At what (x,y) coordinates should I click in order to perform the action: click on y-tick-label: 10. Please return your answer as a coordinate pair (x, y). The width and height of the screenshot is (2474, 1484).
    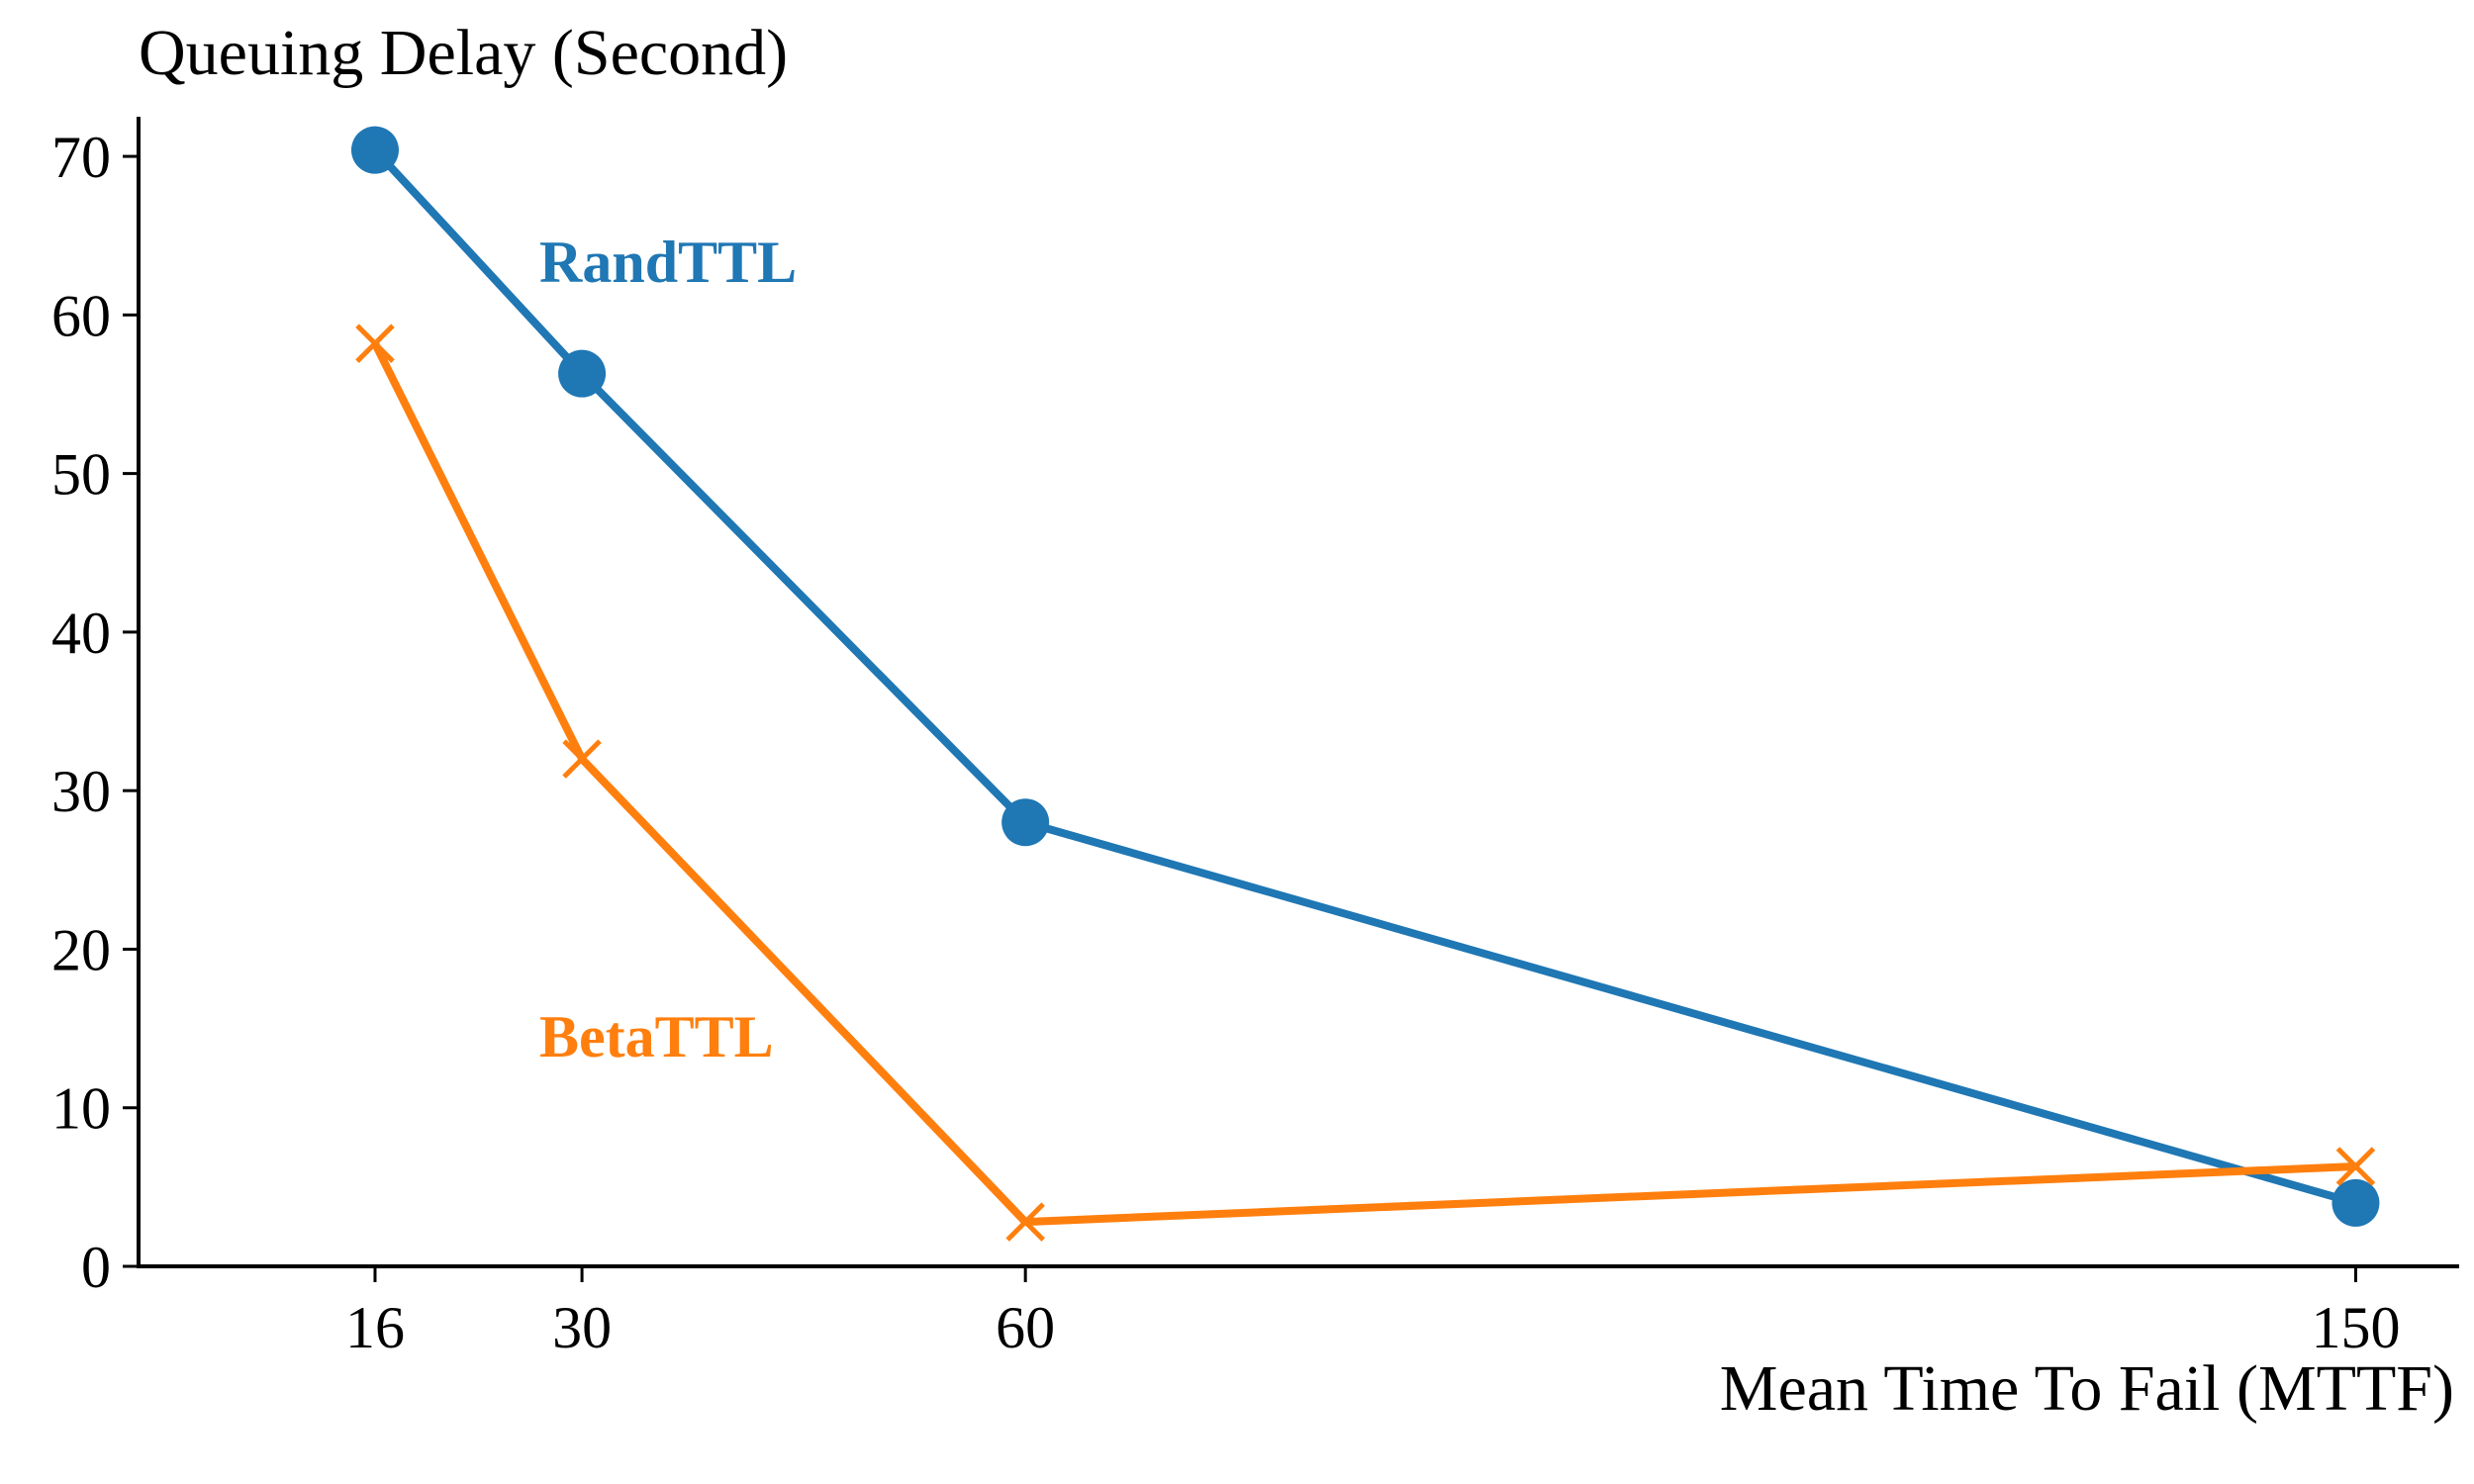
    Looking at the image, I should click on (81, 1109).